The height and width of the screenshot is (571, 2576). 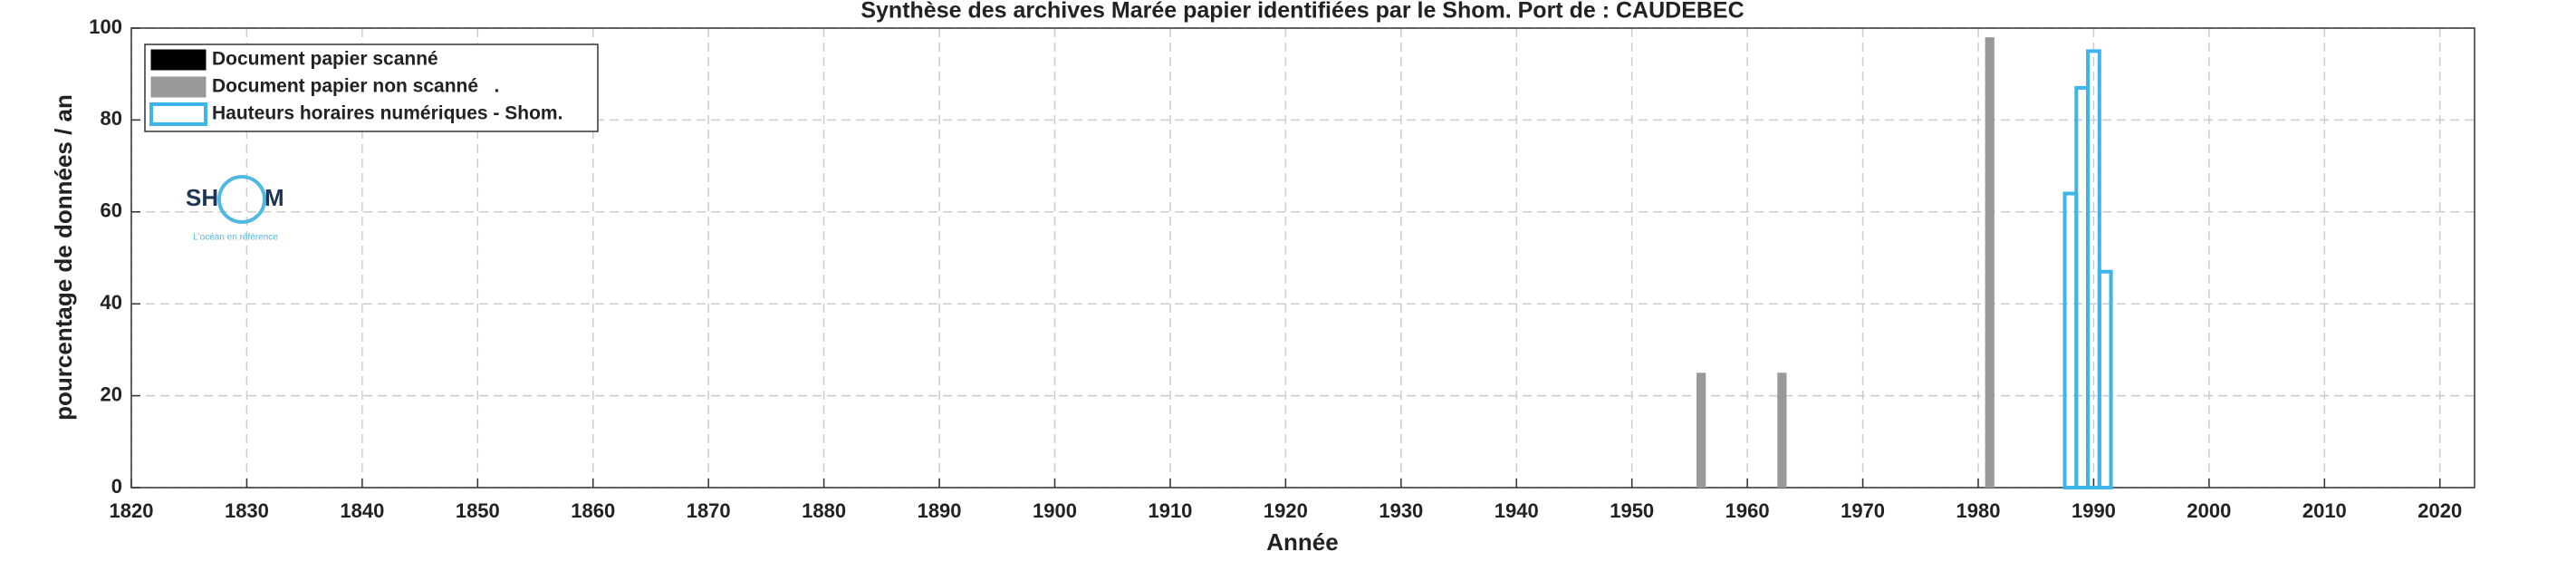 What do you see at coordinates (1747, 510) in the screenshot?
I see `x-tick-label: 1960` at bounding box center [1747, 510].